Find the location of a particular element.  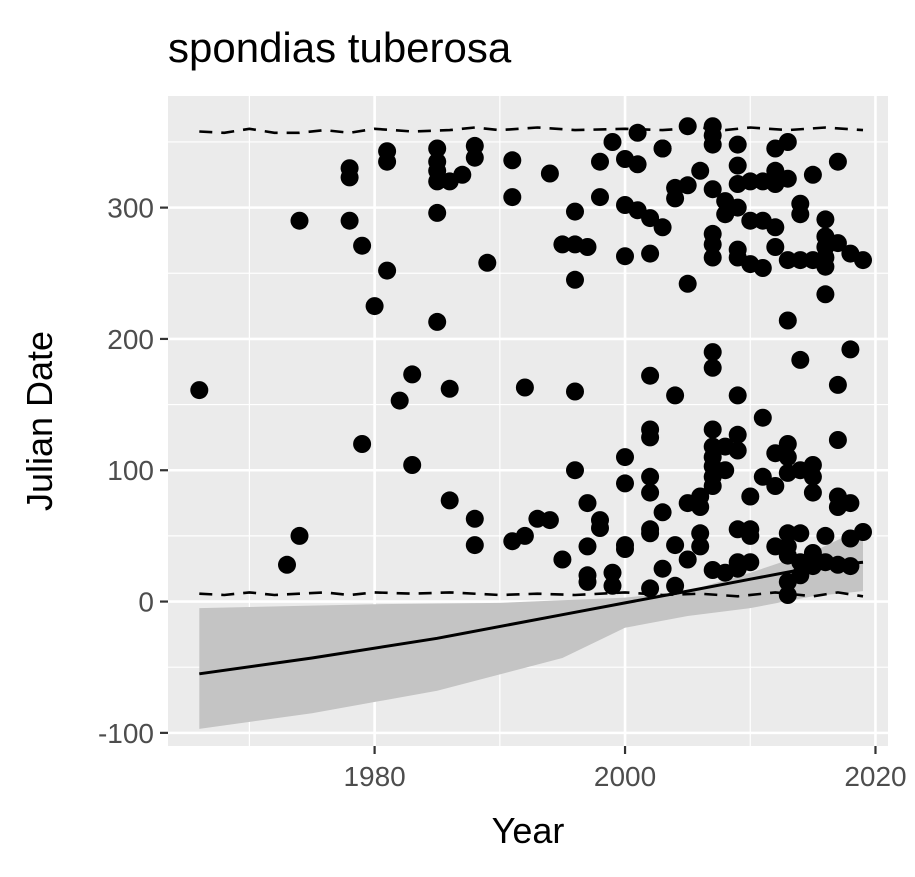

x-tick-label: 1980 is located at coordinates (374, 776).